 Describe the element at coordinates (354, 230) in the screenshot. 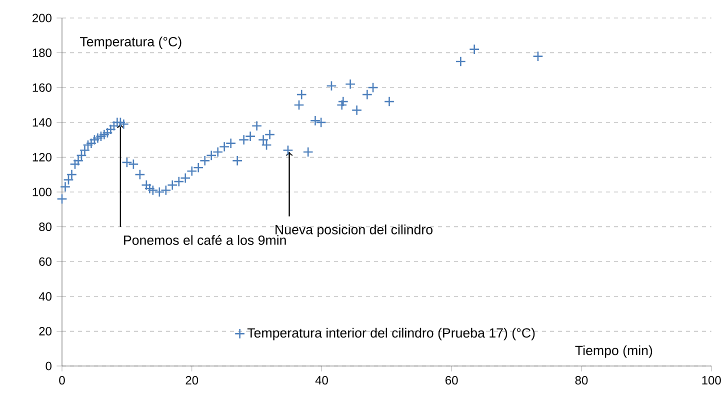

I see `annotation: Nueva posicion del cilindro` at that location.